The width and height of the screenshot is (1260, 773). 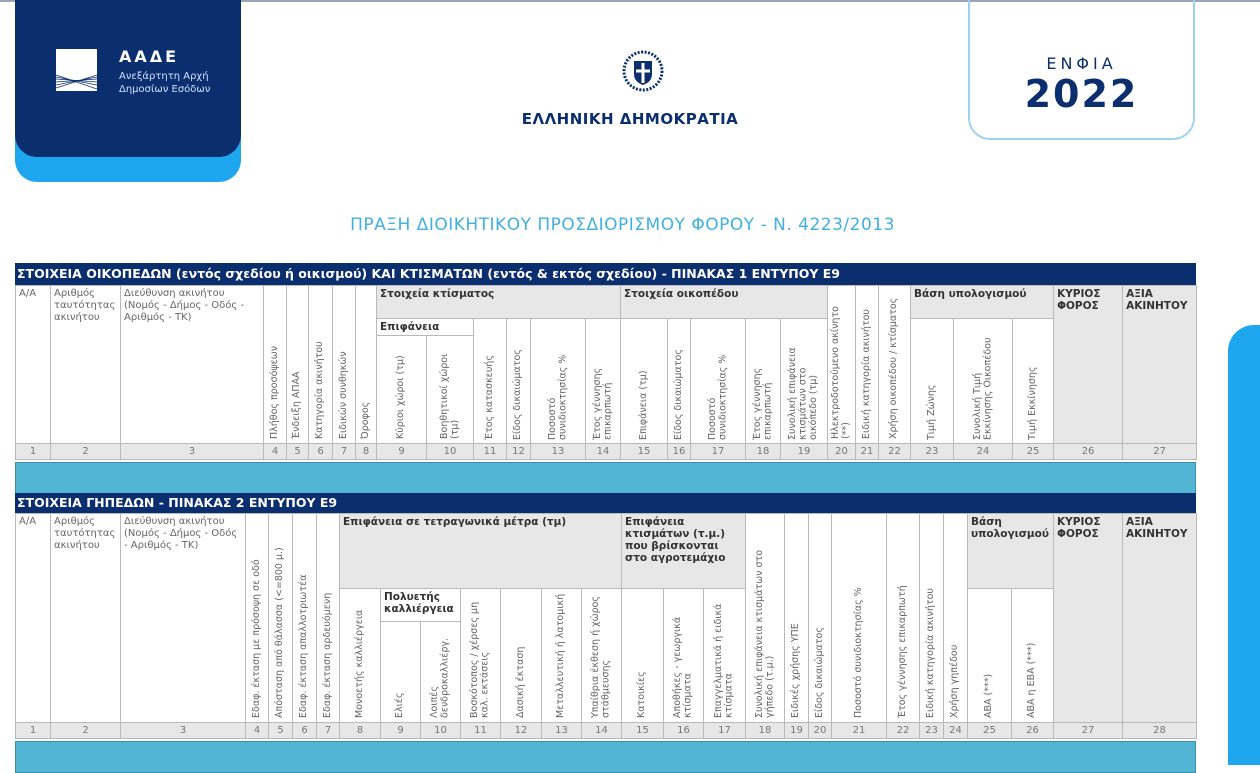 I want to click on col-header: Έτος γέννησης επικαρπωτή, so click(x=603, y=381).